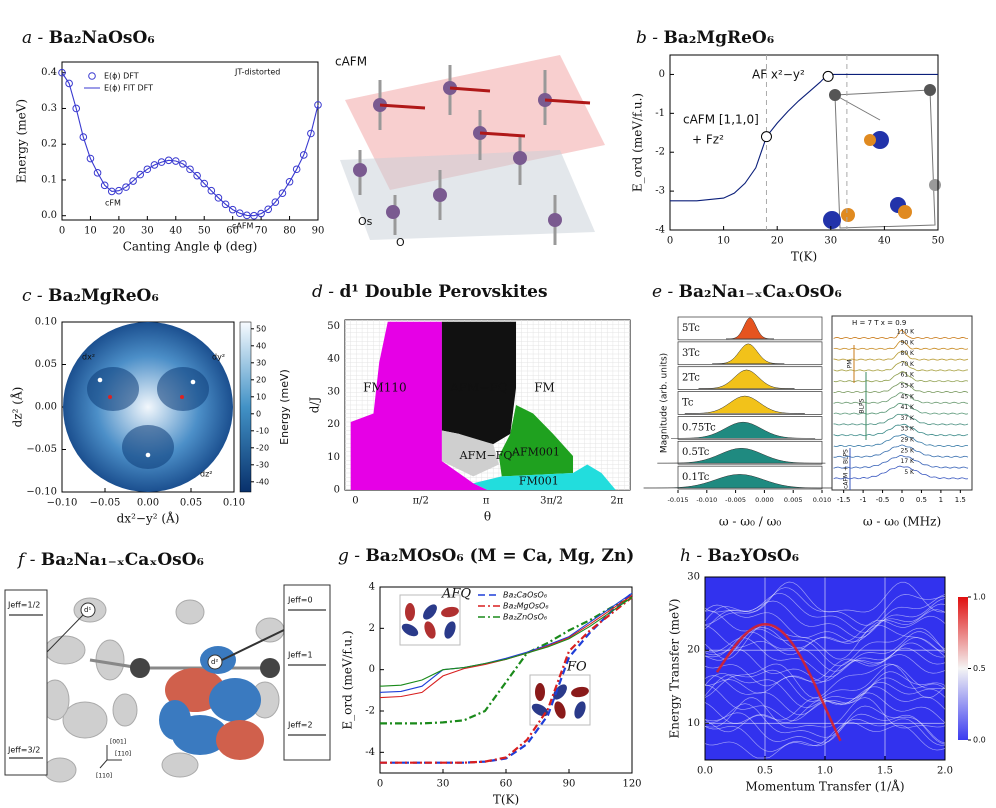 This screenshot has width=996, height=808. Describe the element at coordinates (128, 88) in the screenshot. I see `legend-label: E(ϕ) FIT DFT` at that location.